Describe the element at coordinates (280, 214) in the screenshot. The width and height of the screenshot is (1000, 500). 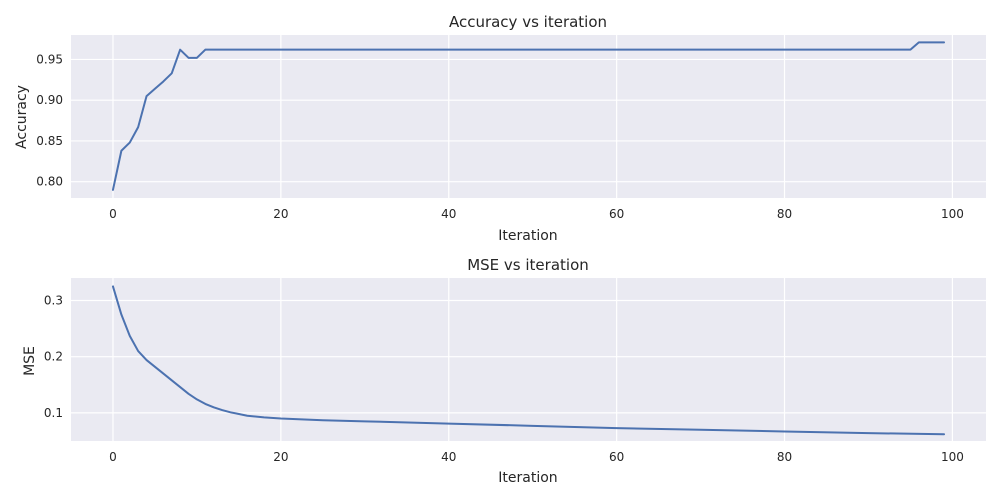
I see `accuracy-x-tick-label: 20` at that location.